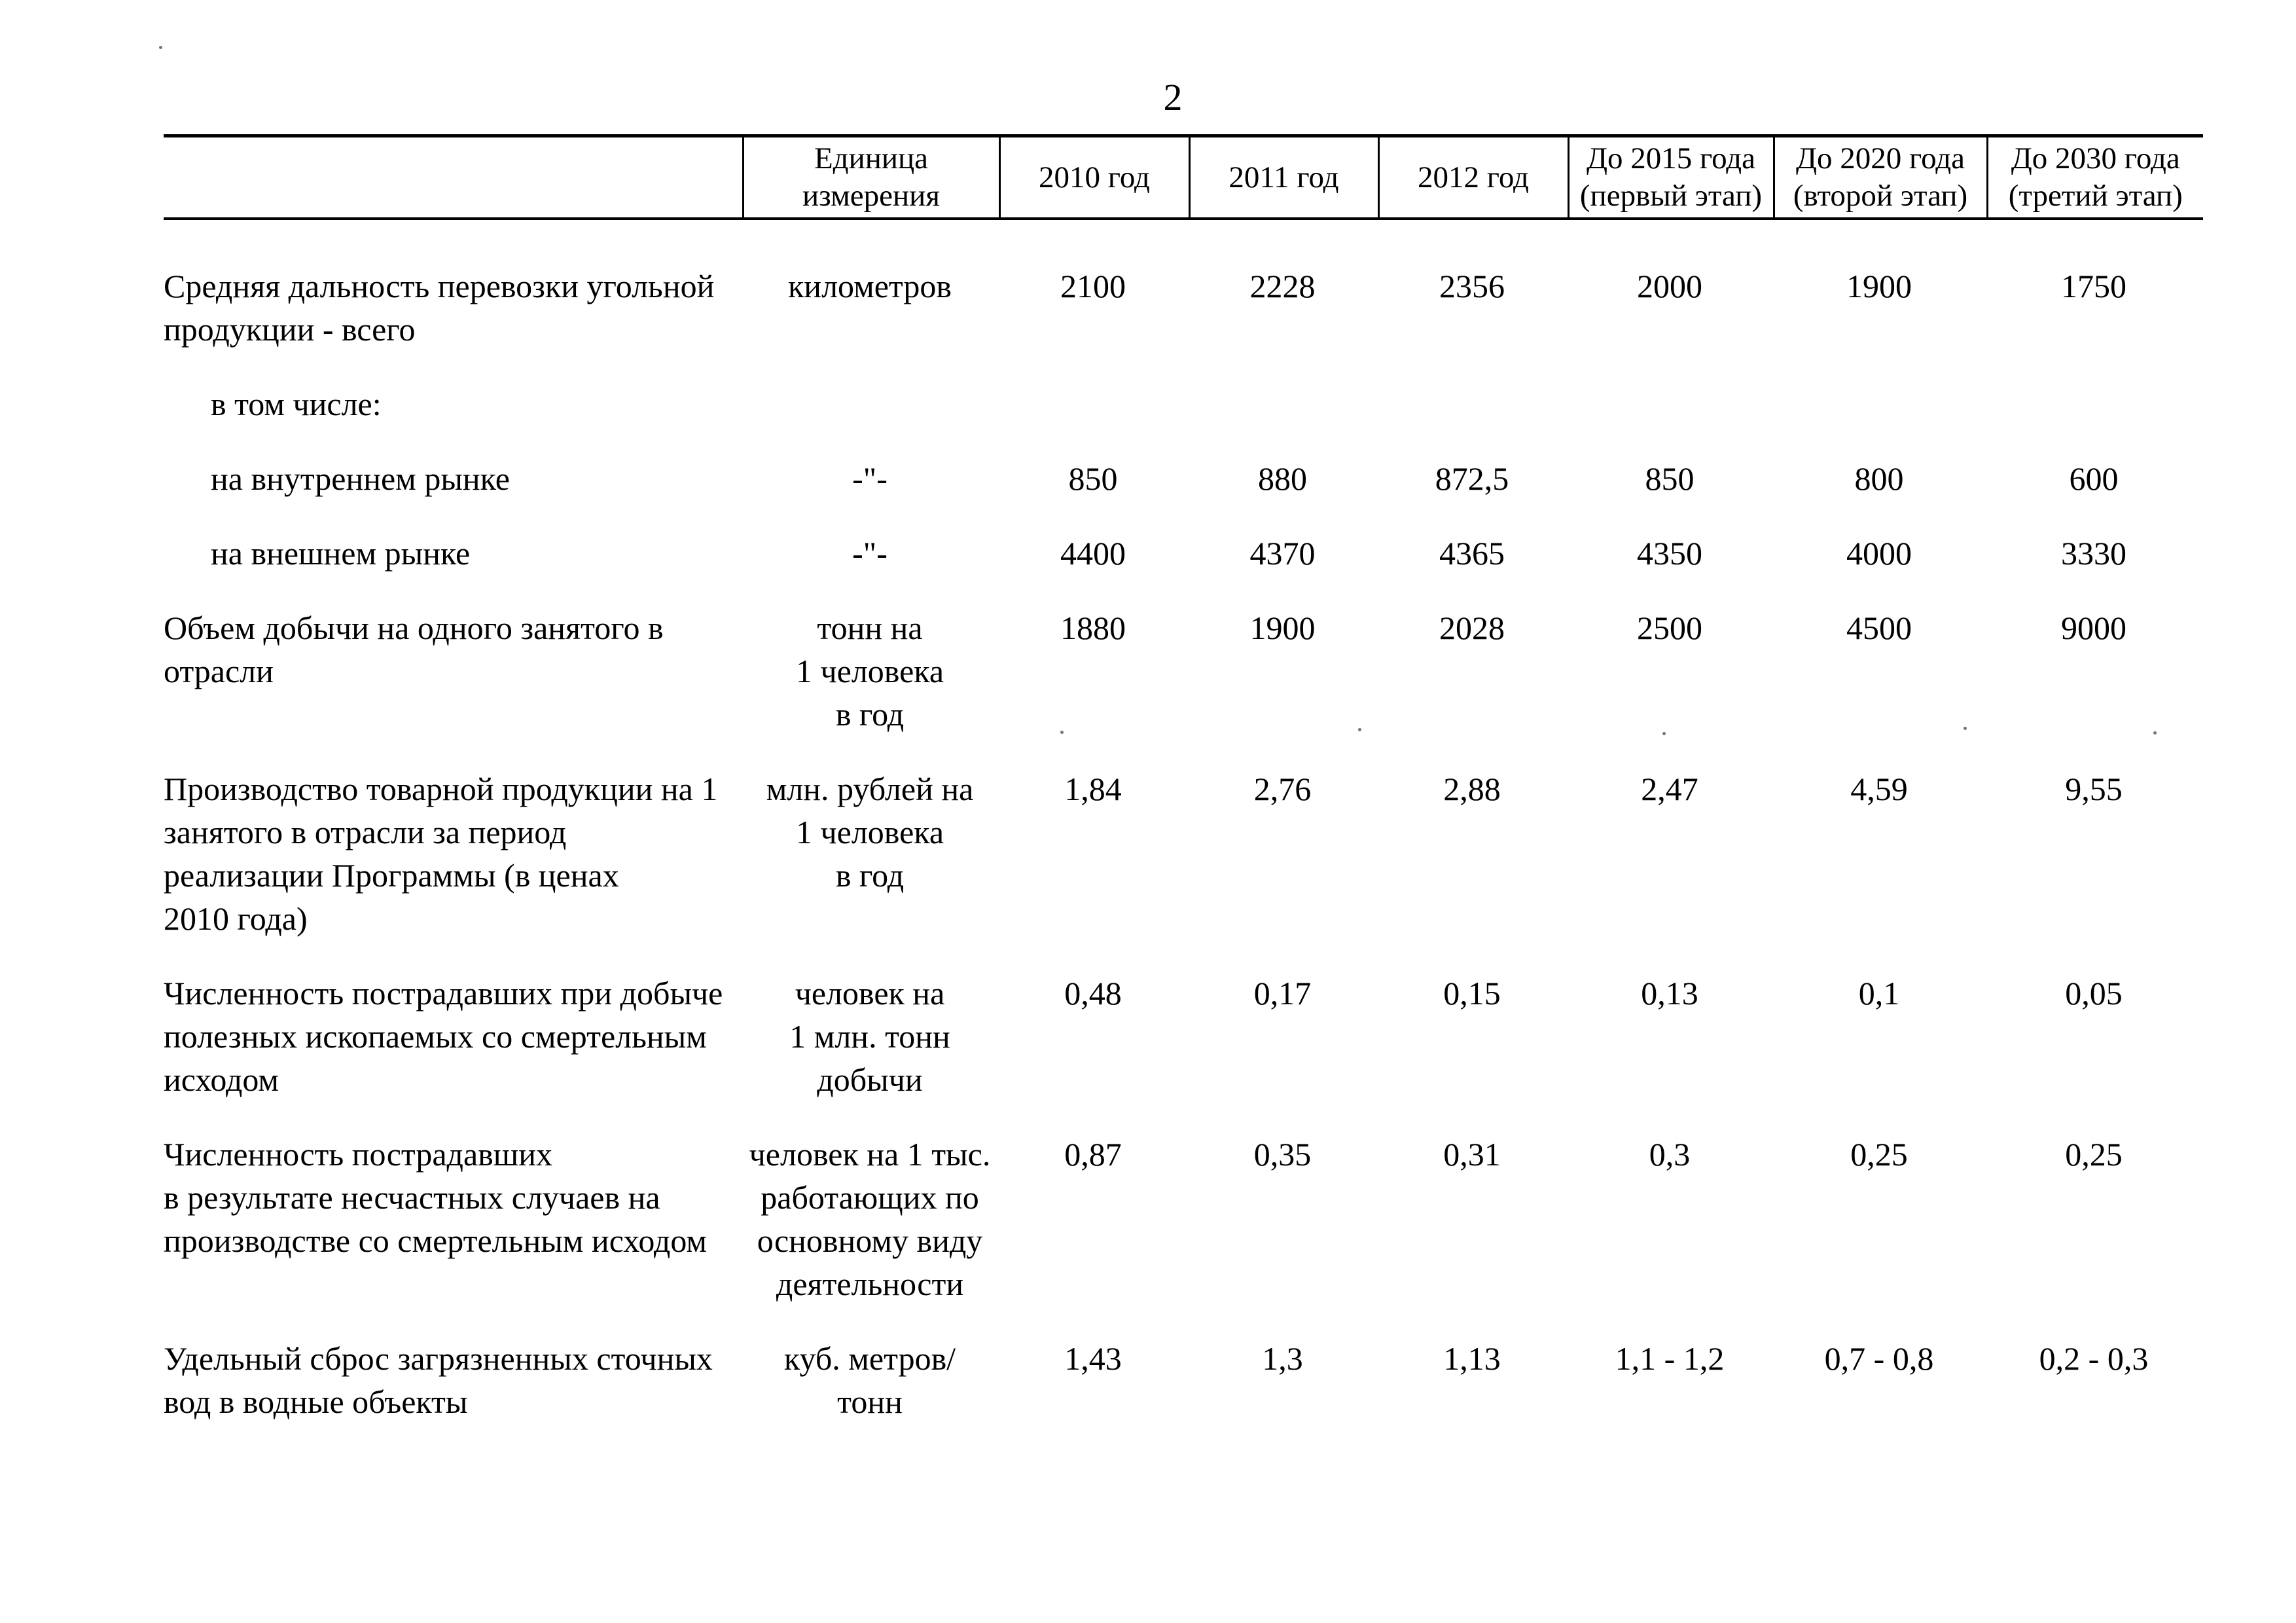  I want to click on cell-value: 9000, so click(2093, 628).